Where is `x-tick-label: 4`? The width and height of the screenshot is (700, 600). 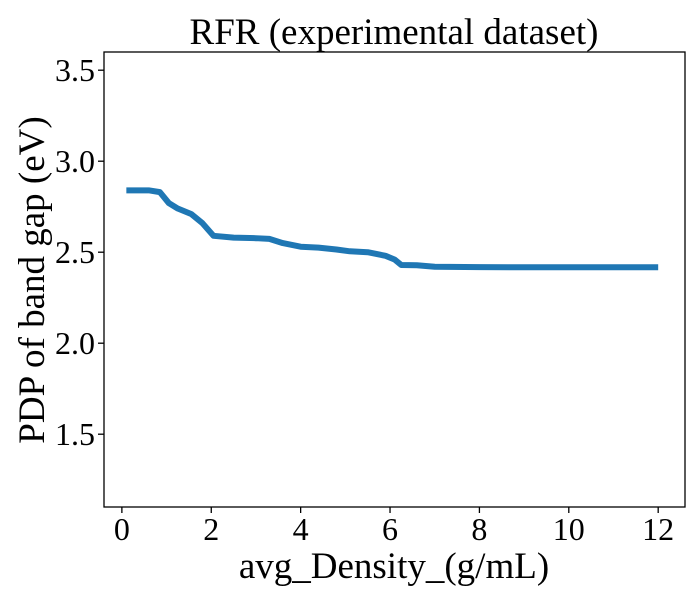
x-tick-label: 4 is located at coordinates (301, 529).